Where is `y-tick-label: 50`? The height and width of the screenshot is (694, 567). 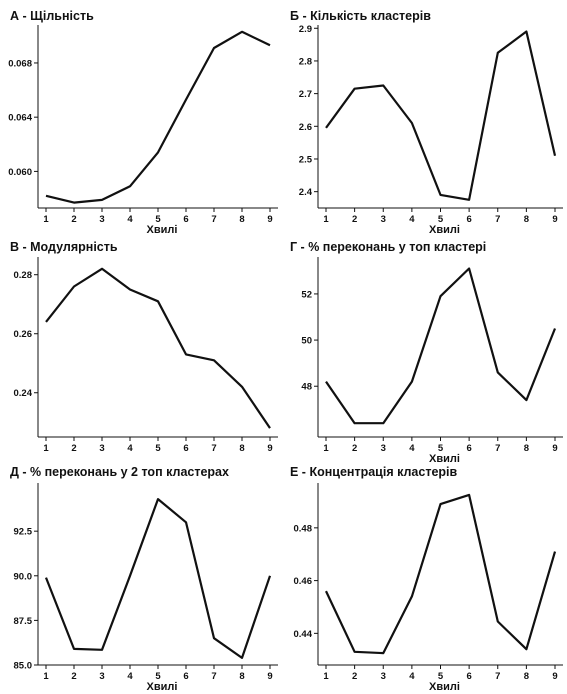
y-tick-label: 50 is located at coordinates (306, 341).